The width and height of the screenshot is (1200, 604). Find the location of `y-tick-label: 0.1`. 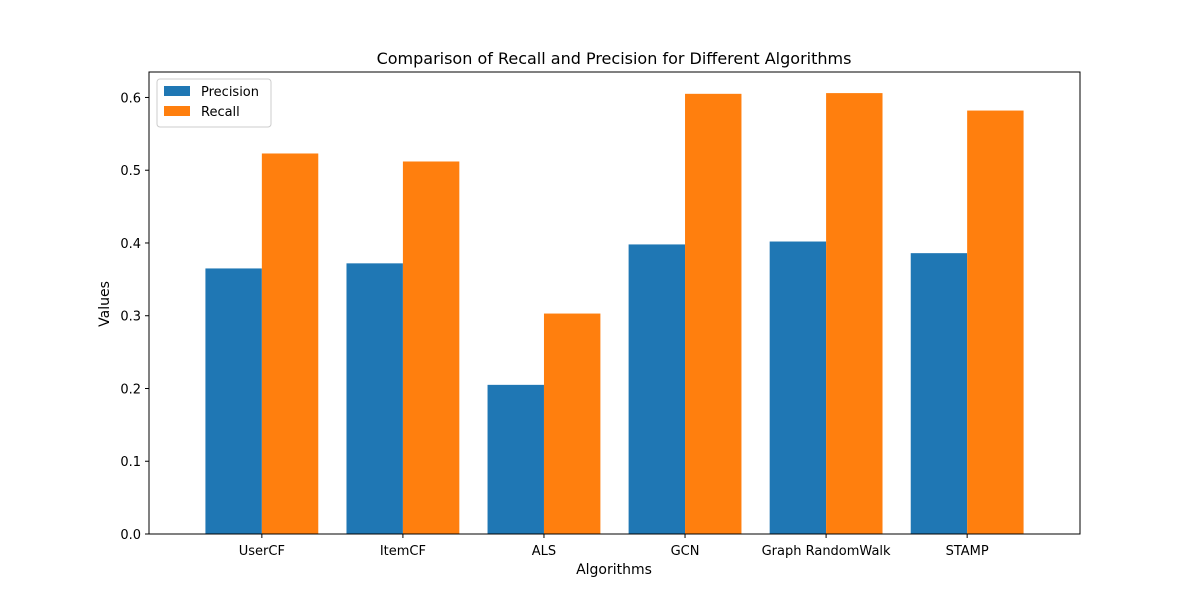

y-tick-label: 0.1 is located at coordinates (130, 462).